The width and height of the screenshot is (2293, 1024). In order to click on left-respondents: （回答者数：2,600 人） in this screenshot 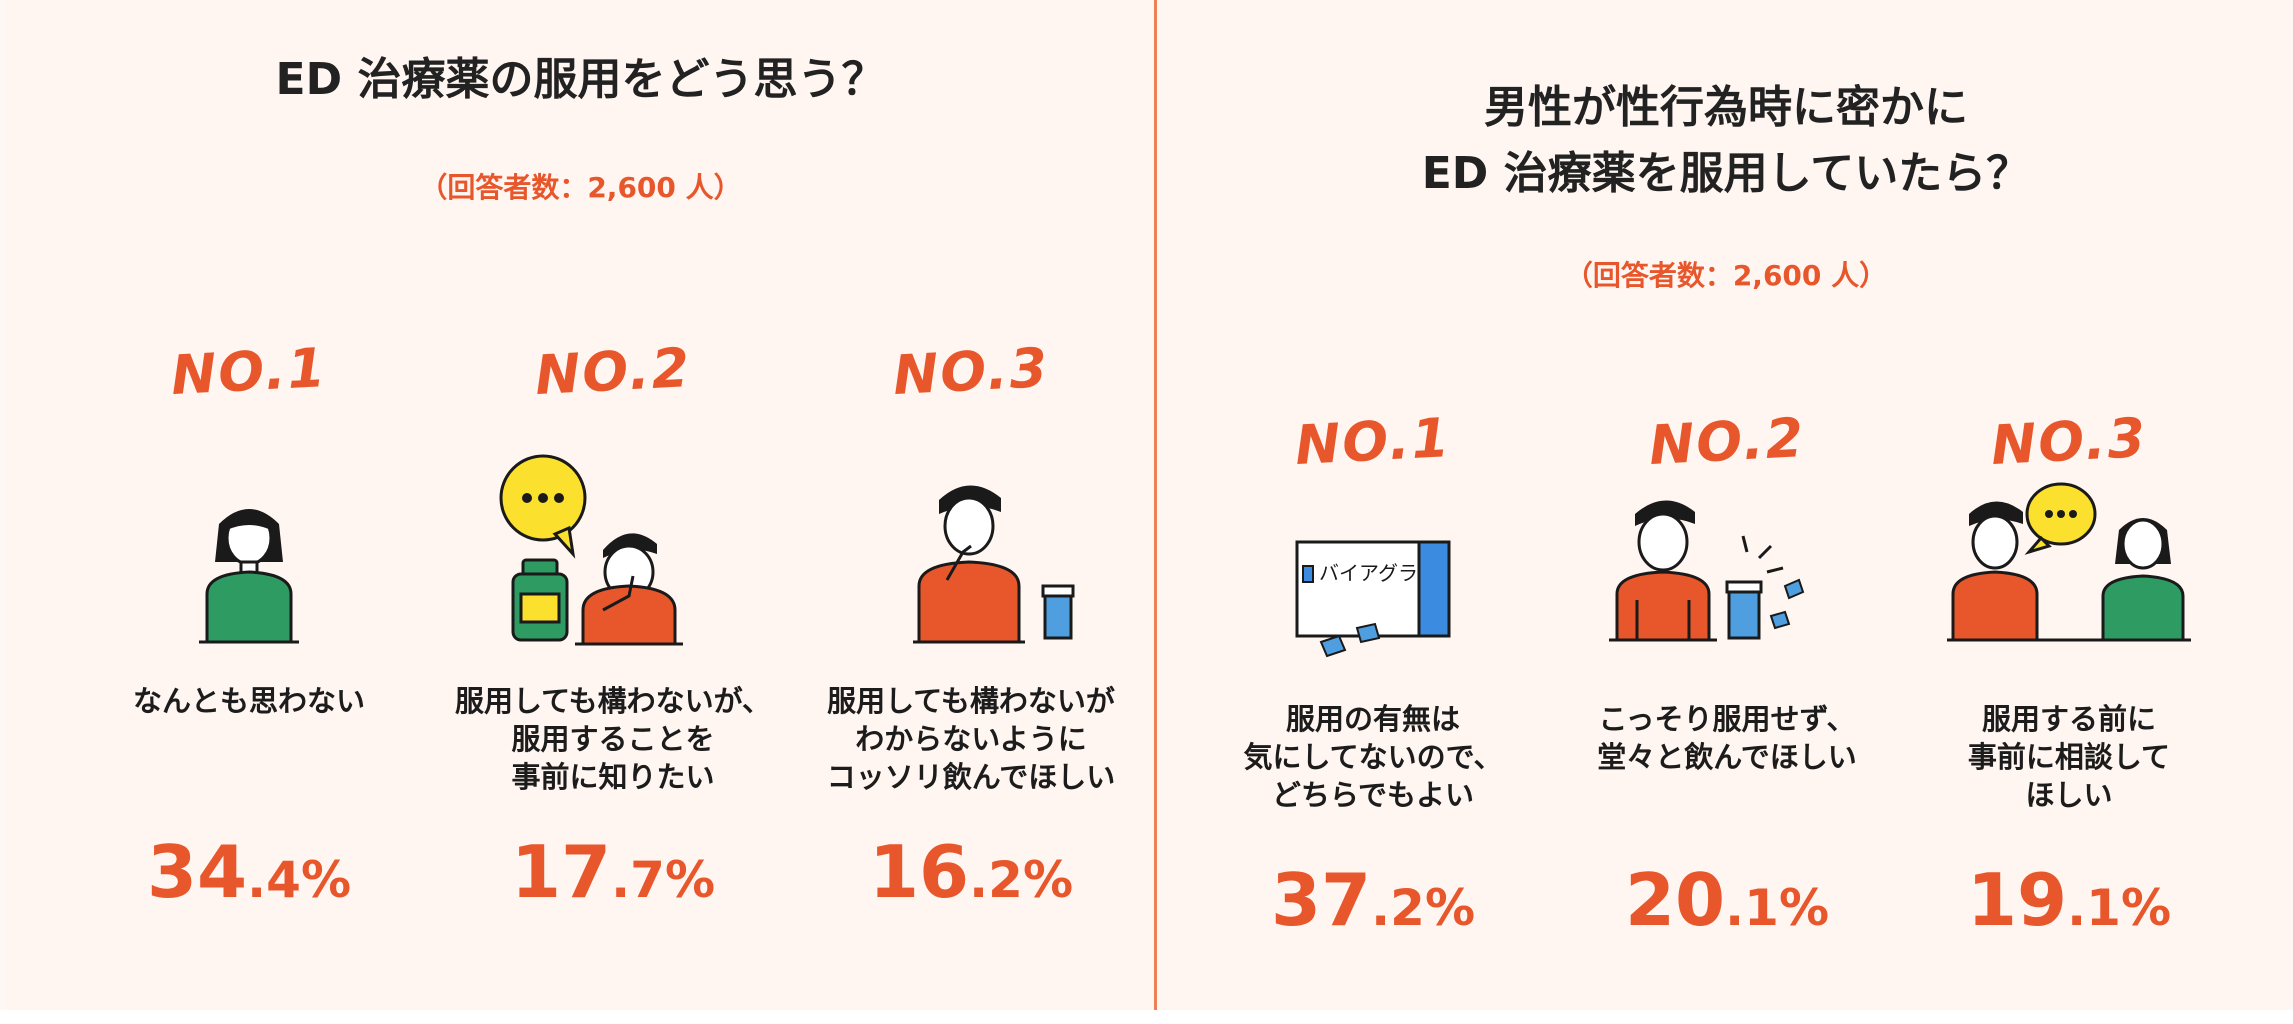, I will do `click(580, 187)`.